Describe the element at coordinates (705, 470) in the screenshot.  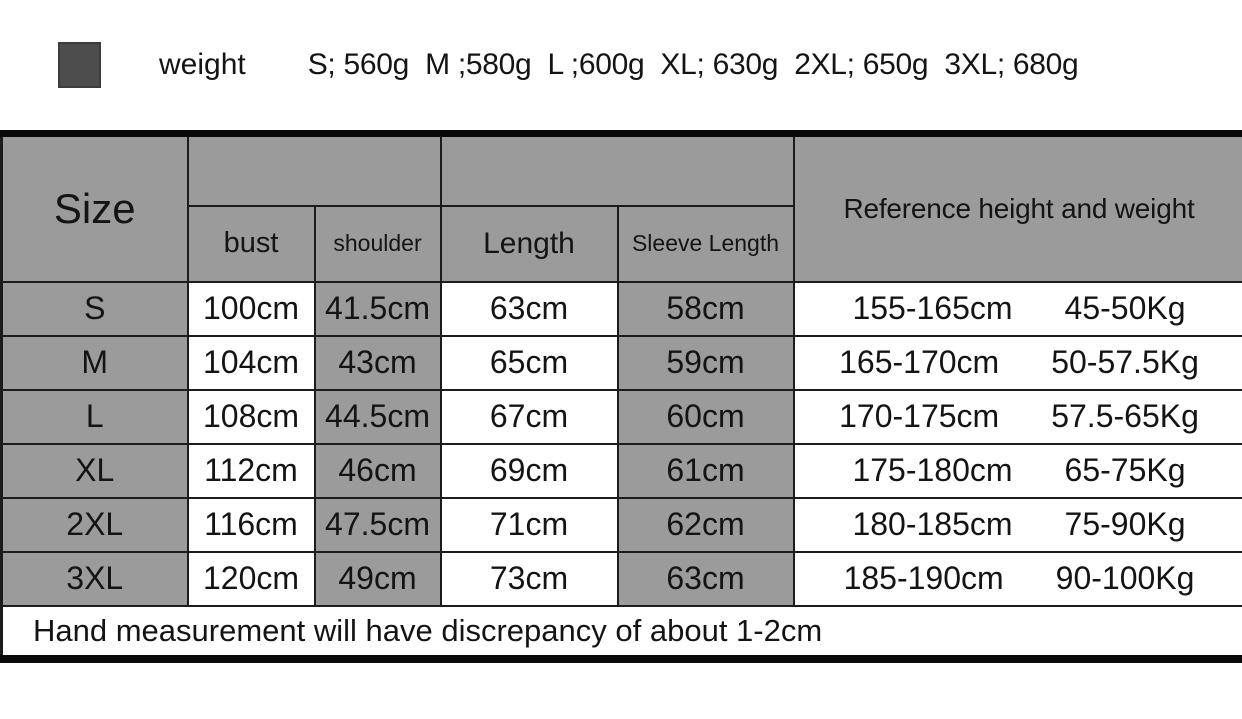
I see `sleeve-length-cell: 61cm` at that location.